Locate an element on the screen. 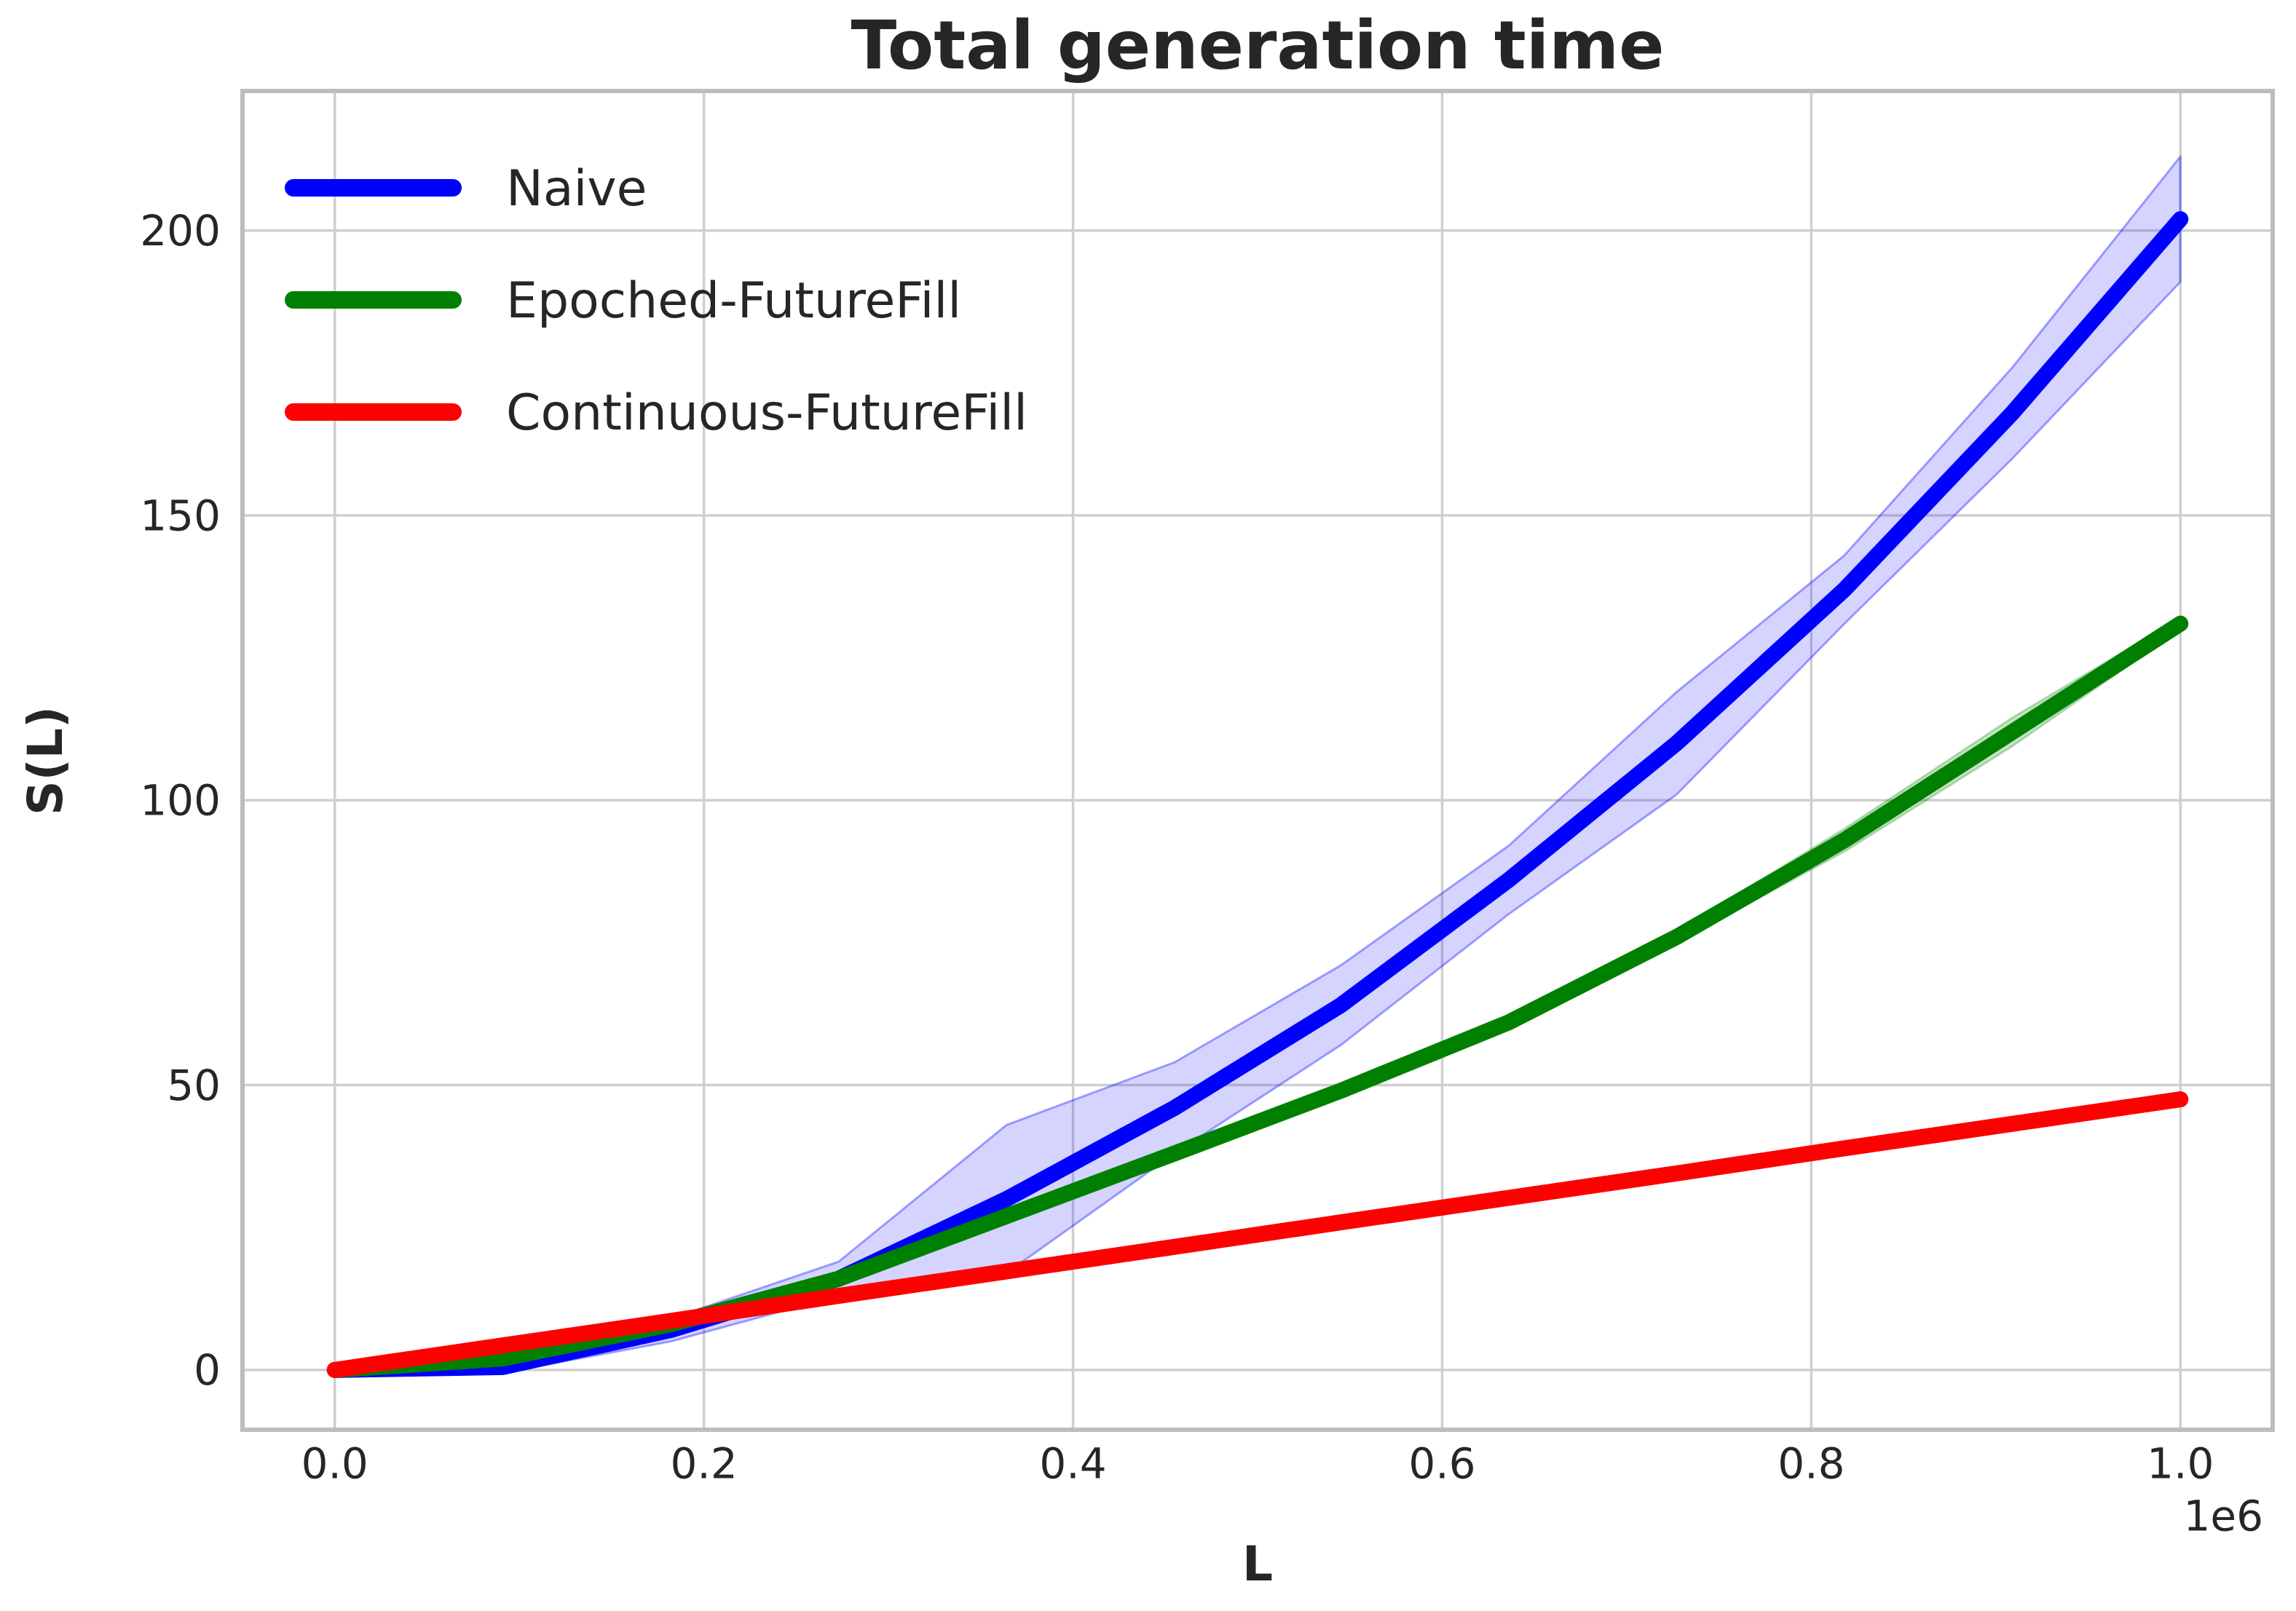 This screenshot has height=1611, width=2296. chart-title: Total generation time is located at coordinates (1258, 45).